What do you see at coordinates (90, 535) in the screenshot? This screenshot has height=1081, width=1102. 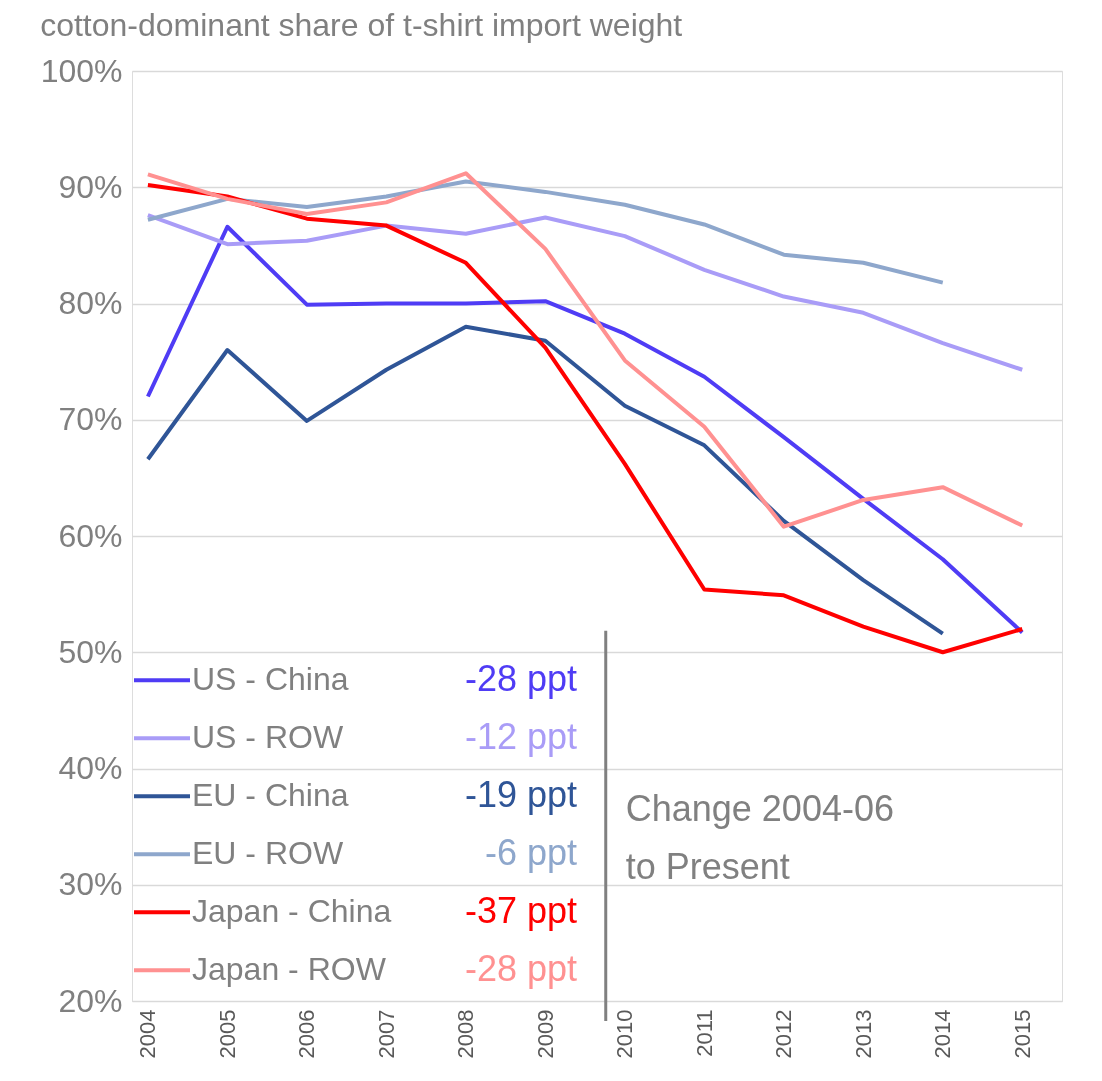 I see `y-tick-label: 60%` at bounding box center [90, 535].